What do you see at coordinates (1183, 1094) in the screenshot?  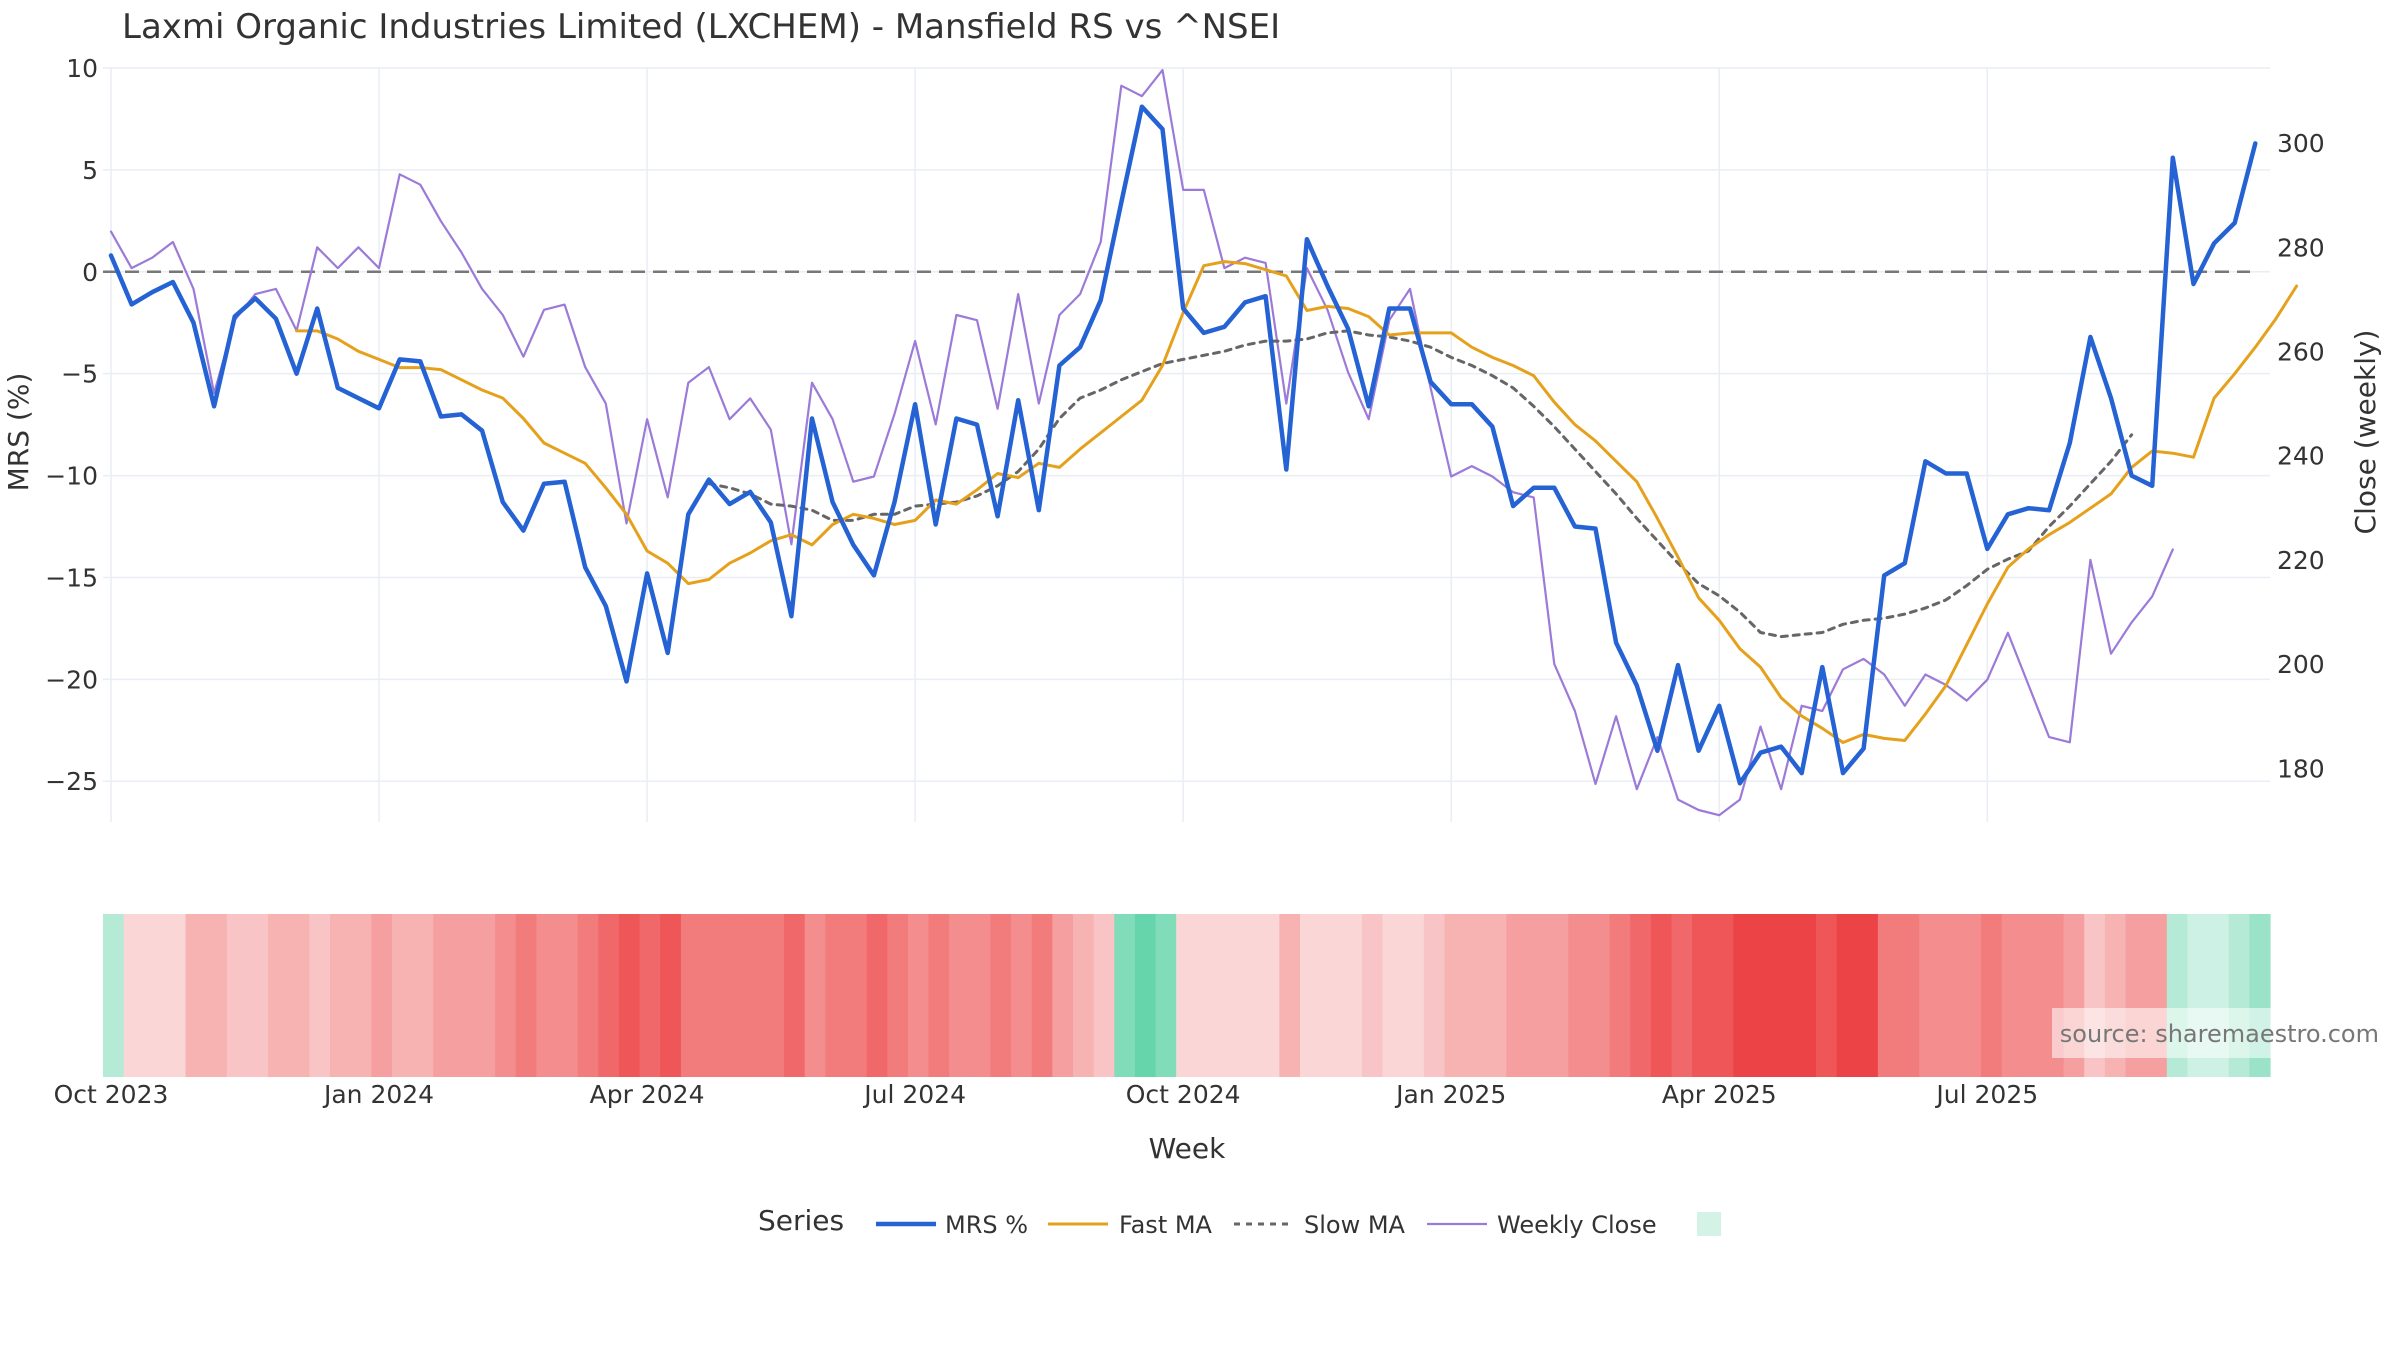 I see `x-tick-label: Oct 2024` at bounding box center [1183, 1094].